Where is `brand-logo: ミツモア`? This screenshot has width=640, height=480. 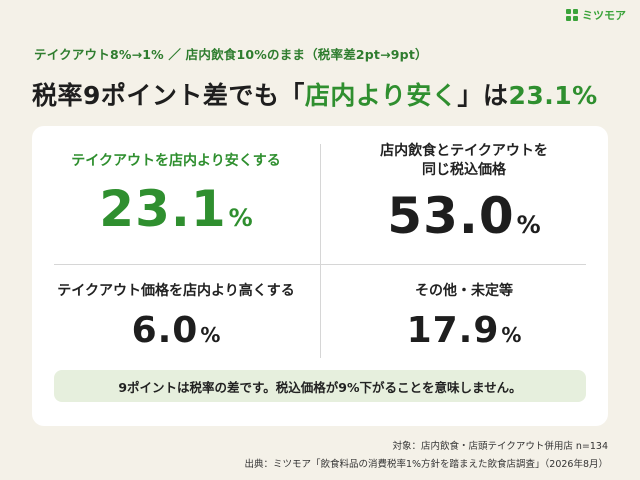 brand-logo: ミツモア is located at coordinates (596, 15).